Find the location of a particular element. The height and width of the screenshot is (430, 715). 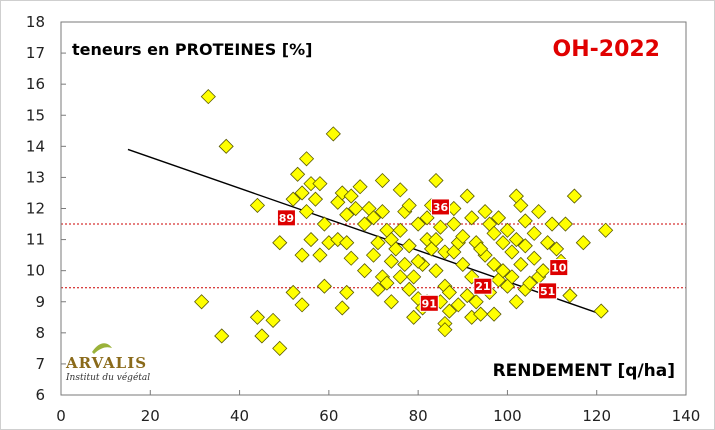

labeled-point-10: 10 is located at coordinates (559, 268).